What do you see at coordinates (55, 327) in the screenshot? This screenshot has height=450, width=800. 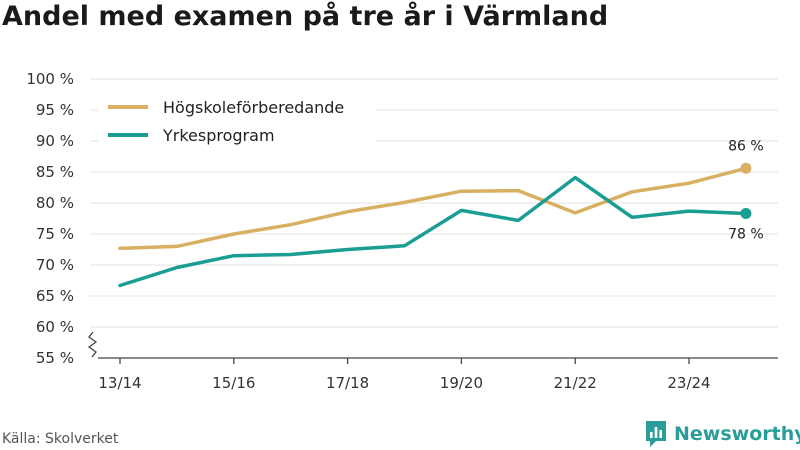 I see `y-tick-label: 60 %` at bounding box center [55, 327].